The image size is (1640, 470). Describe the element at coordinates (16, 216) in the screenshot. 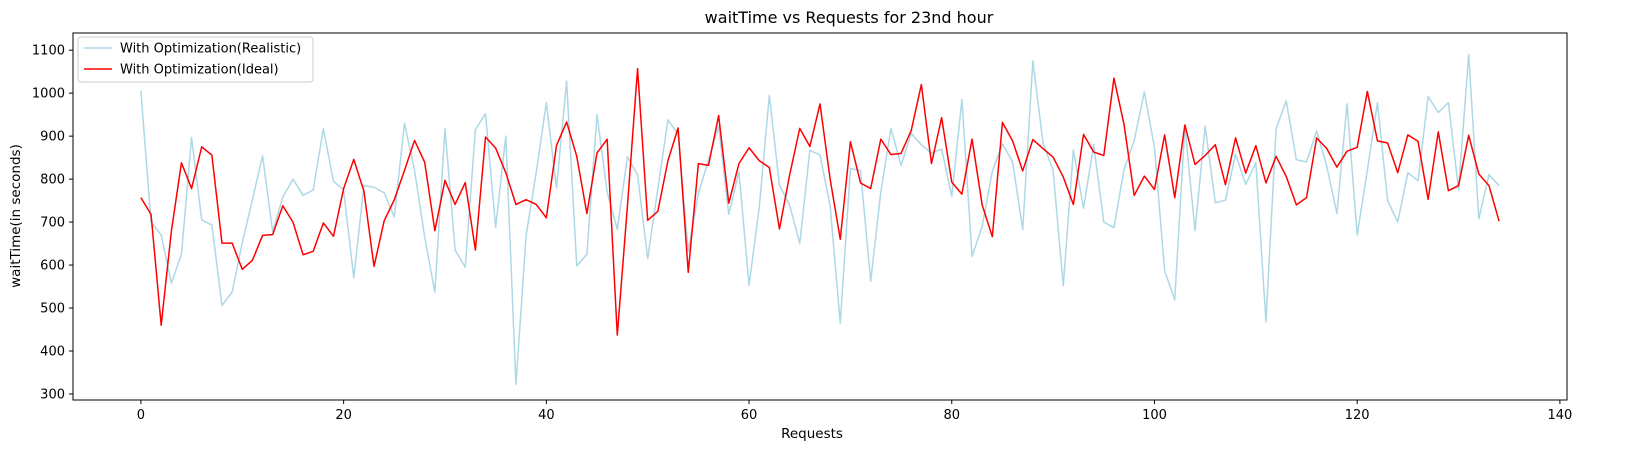

I see `y-axis-title: waitTime(in seconds)` at that location.